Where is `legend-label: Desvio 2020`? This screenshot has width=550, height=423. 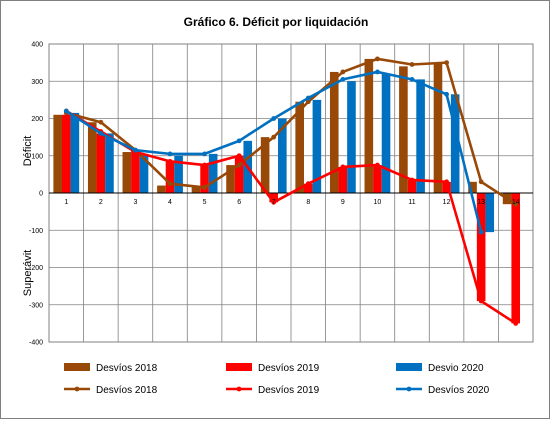
legend-label: Desvio 2020 is located at coordinates (456, 368).